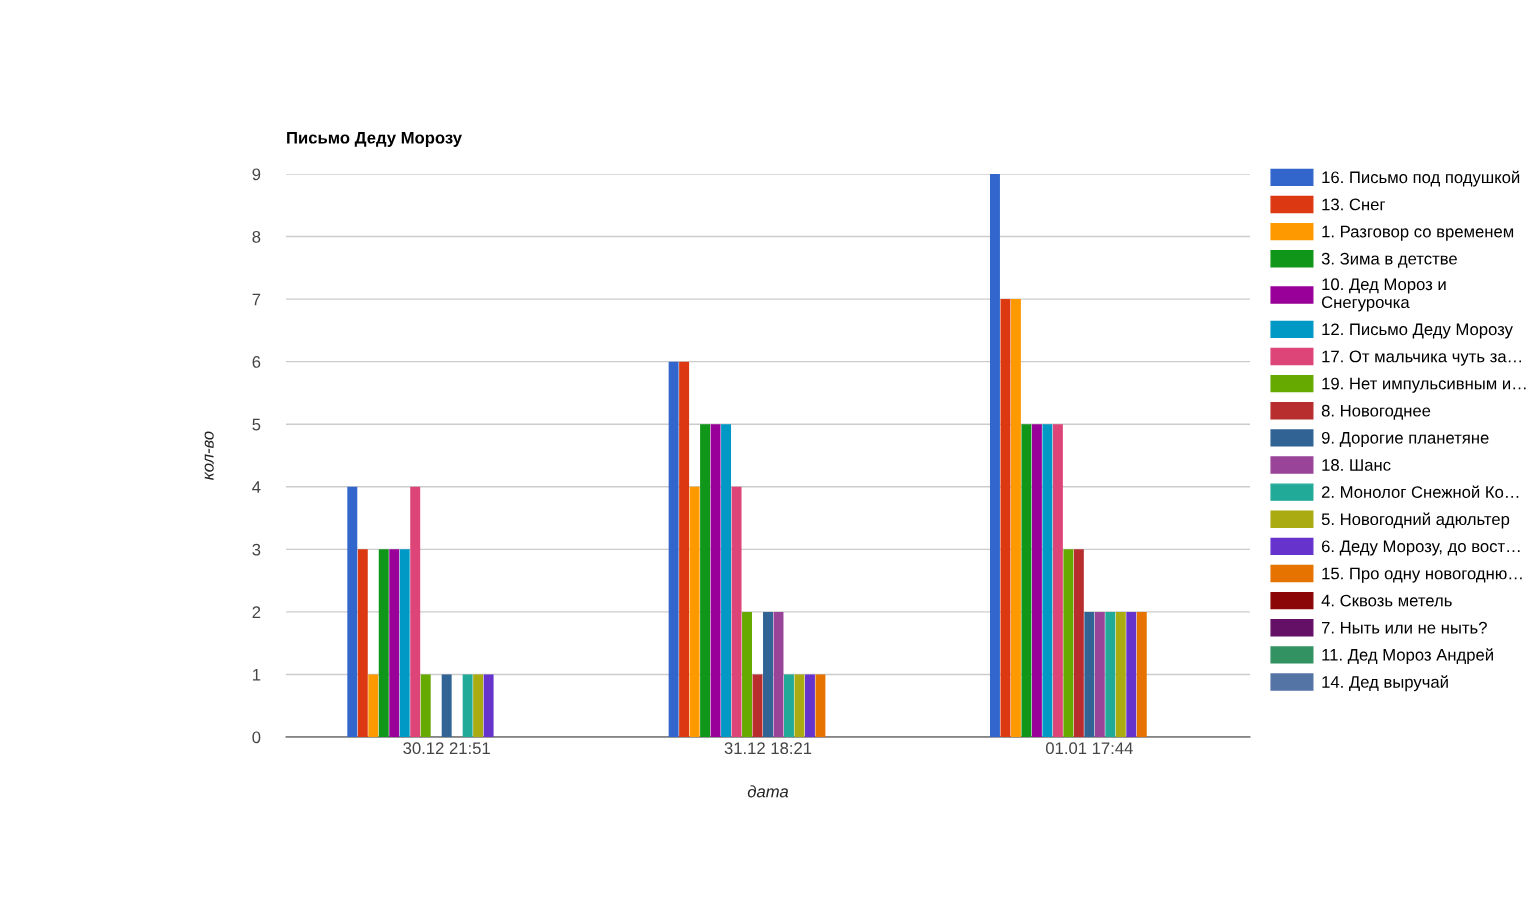 The image size is (1535, 911). Describe the element at coordinates (209, 455) in the screenshot. I see `y-axis-title: кол-во` at that location.